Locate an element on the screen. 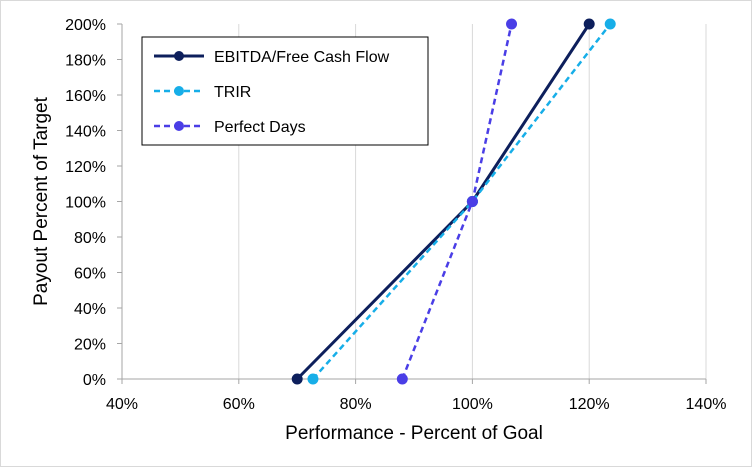  y-tick-label: 200% is located at coordinates (85, 25).